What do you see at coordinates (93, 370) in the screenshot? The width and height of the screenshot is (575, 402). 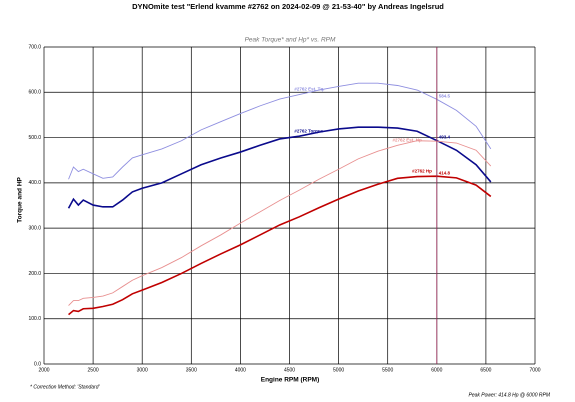 I see `x-tick-label: 2500` at bounding box center [93, 370].